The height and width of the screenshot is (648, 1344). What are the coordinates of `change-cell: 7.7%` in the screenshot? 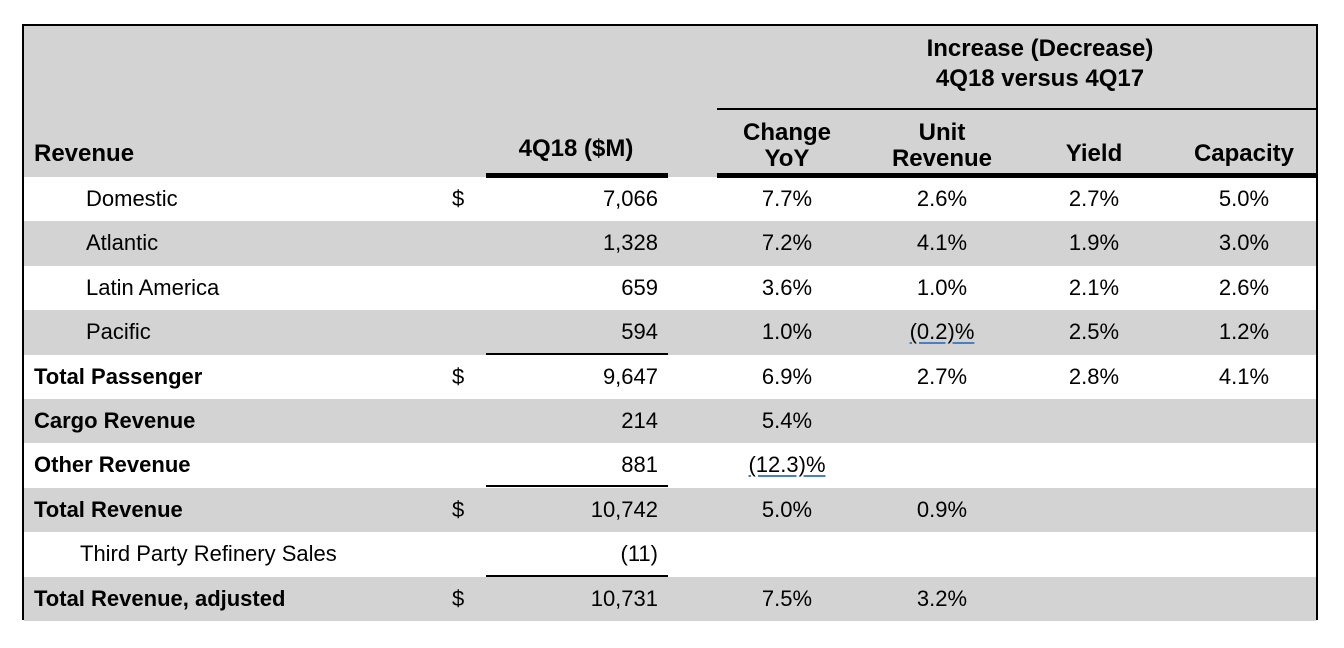 It's located at (787, 198).